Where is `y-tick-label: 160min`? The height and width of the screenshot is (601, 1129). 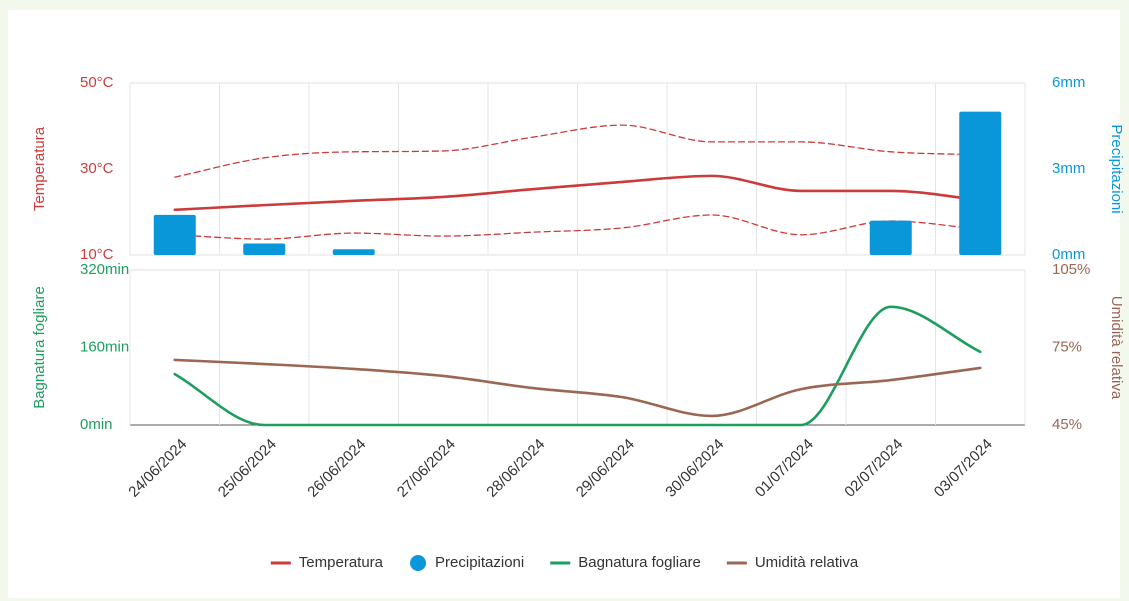 y-tick-label: 160min is located at coordinates (104, 346).